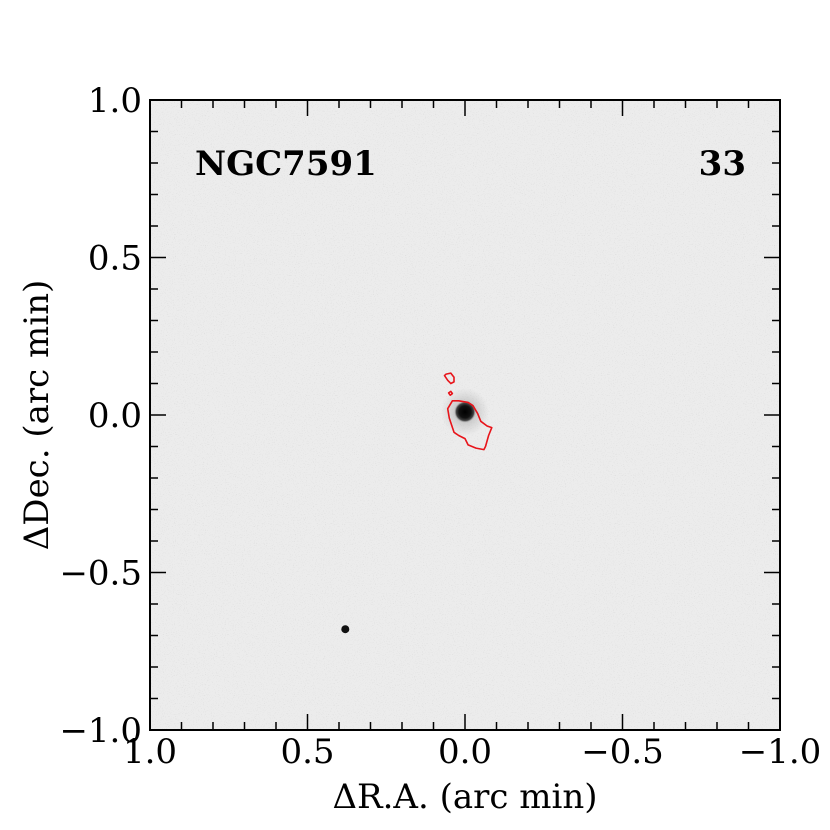 The width and height of the screenshot is (830, 830). What do you see at coordinates (115, 259) in the screenshot?
I see `y-tick-label: 0.5` at bounding box center [115, 259].